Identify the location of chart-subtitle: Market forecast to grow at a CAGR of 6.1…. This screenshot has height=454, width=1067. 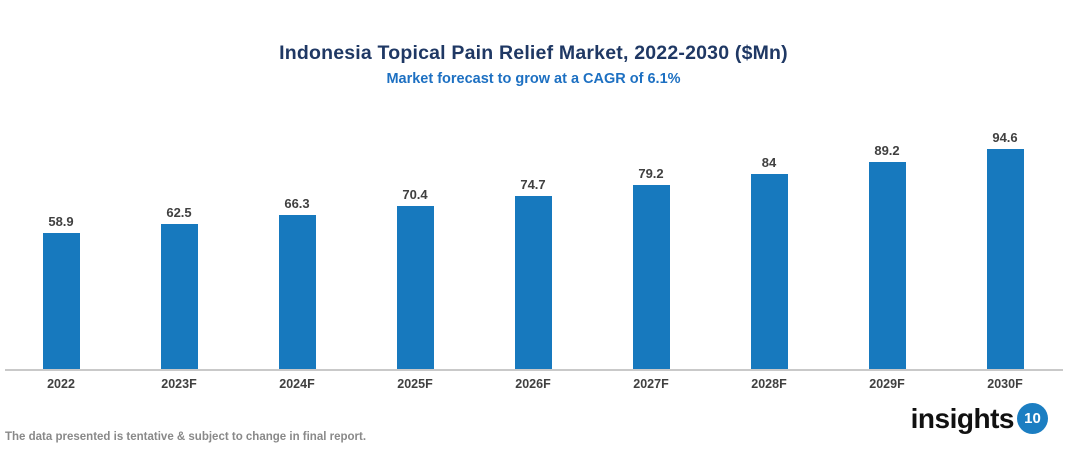
(533, 79).